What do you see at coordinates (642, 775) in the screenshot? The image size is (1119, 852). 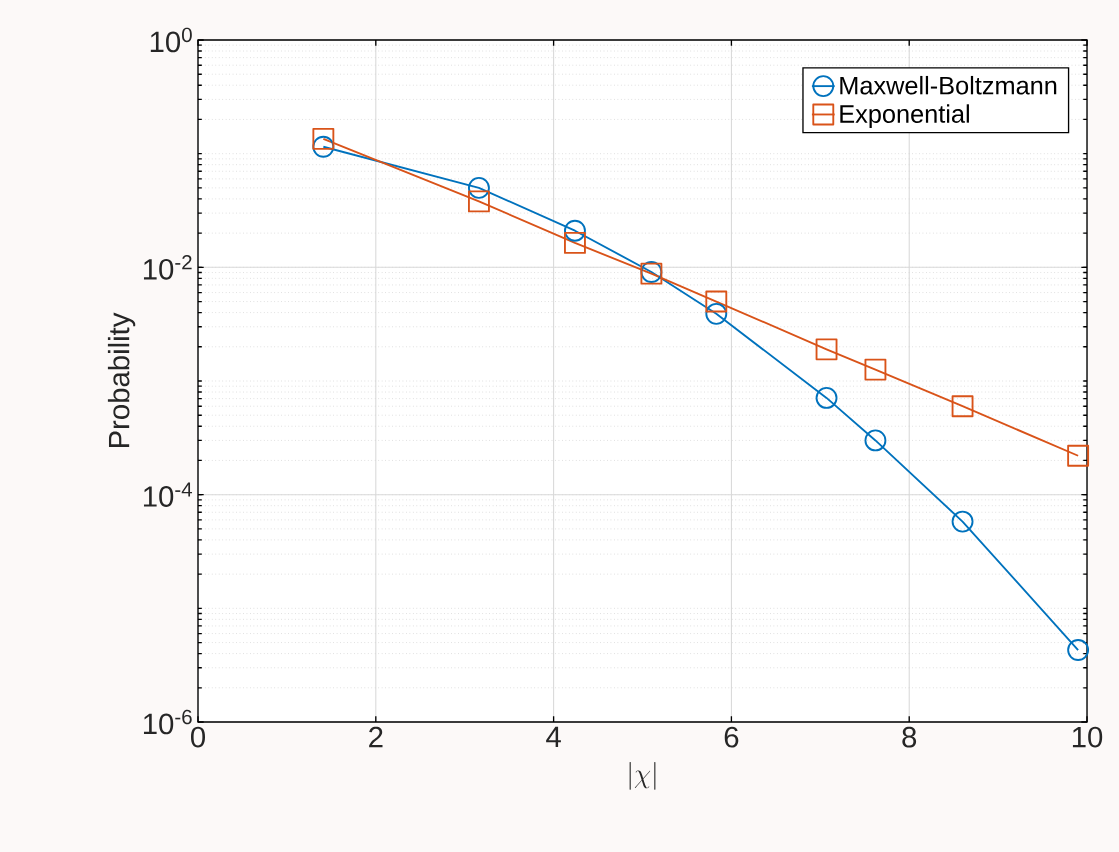 I see `x-axis-title: $|\chi|$` at bounding box center [642, 775].